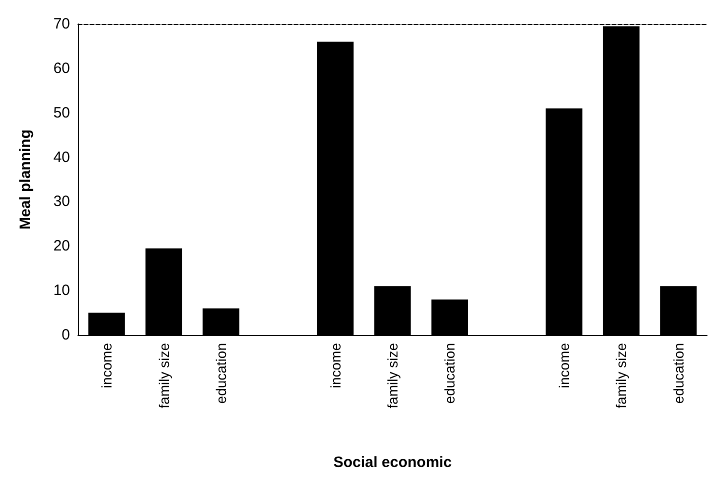 The width and height of the screenshot is (727, 493). I want to click on y-tick-label: 30, so click(61, 201).